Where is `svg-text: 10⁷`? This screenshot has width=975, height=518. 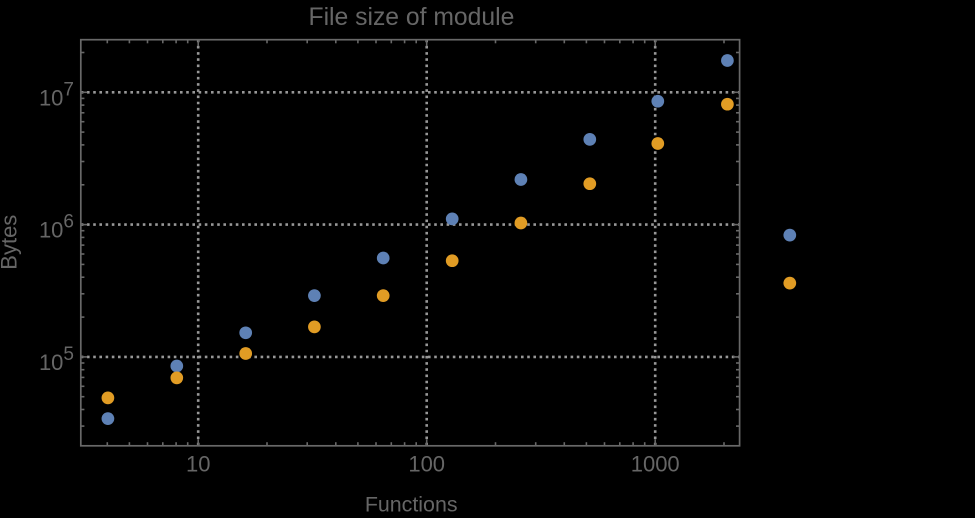 svg-text: 10⁷ is located at coordinates (56, 94).